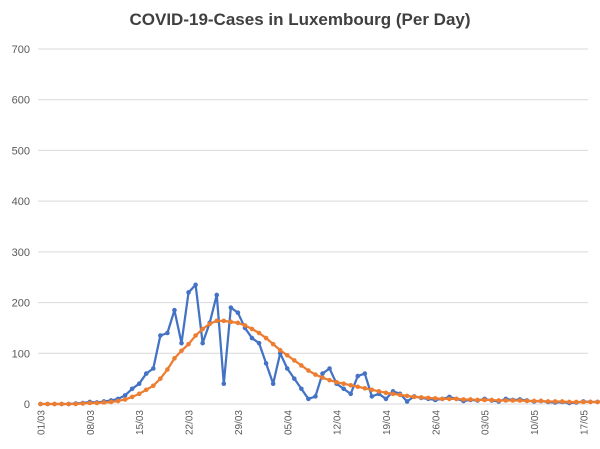  I want to click on x-tick-label: 19/04, so click(387, 422).